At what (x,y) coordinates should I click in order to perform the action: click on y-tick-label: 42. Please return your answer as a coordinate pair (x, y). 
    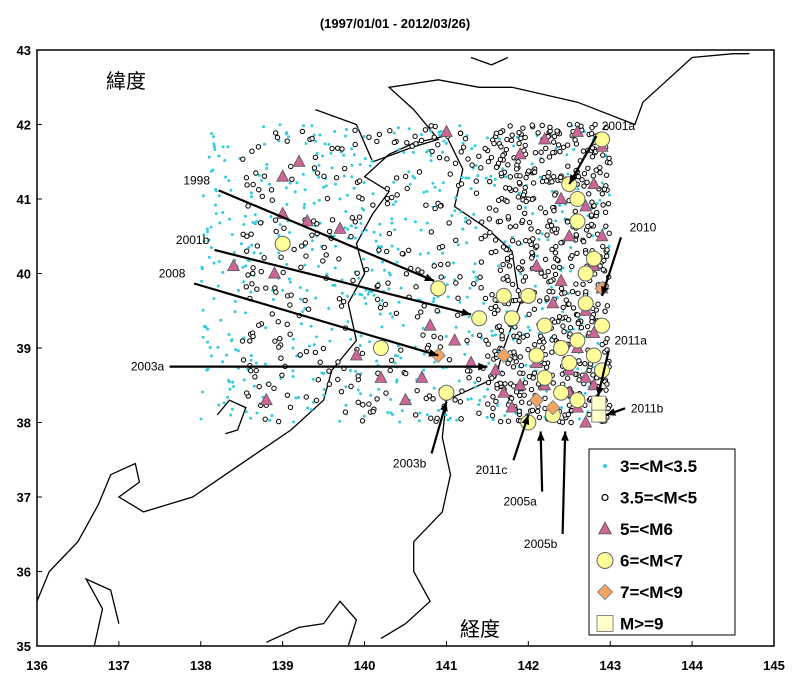
    Looking at the image, I should click on (24, 125).